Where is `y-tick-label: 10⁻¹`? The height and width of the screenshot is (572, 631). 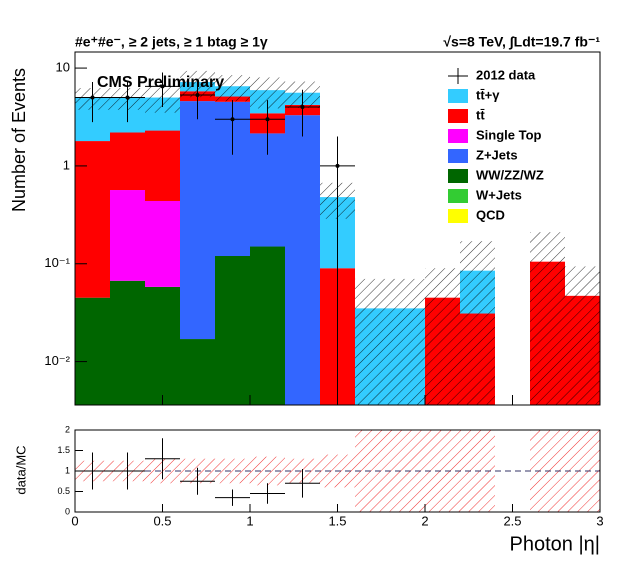 y-tick-label: 10⁻¹ is located at coordinates (57, 262).